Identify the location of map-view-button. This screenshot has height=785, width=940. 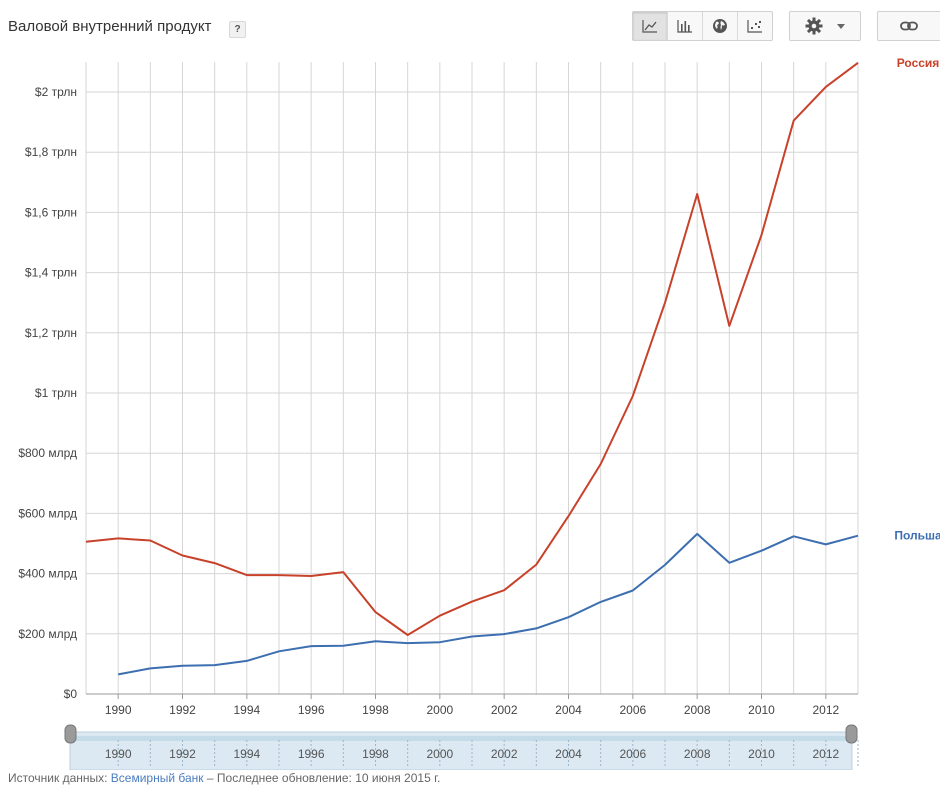
(720, 26).